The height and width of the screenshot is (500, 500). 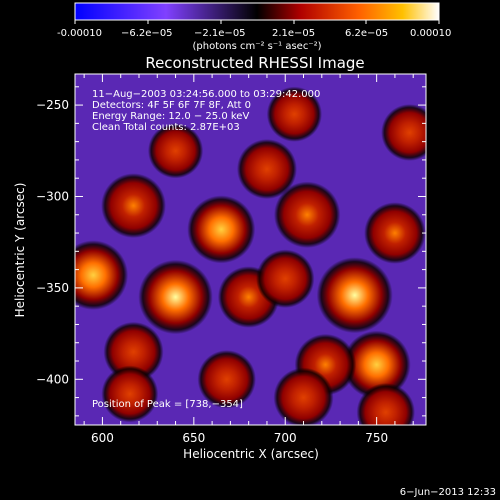 What do you see at coordinates (257, 11) in the screenshot?
I see `colorbar` at bounding box center [257, 11].